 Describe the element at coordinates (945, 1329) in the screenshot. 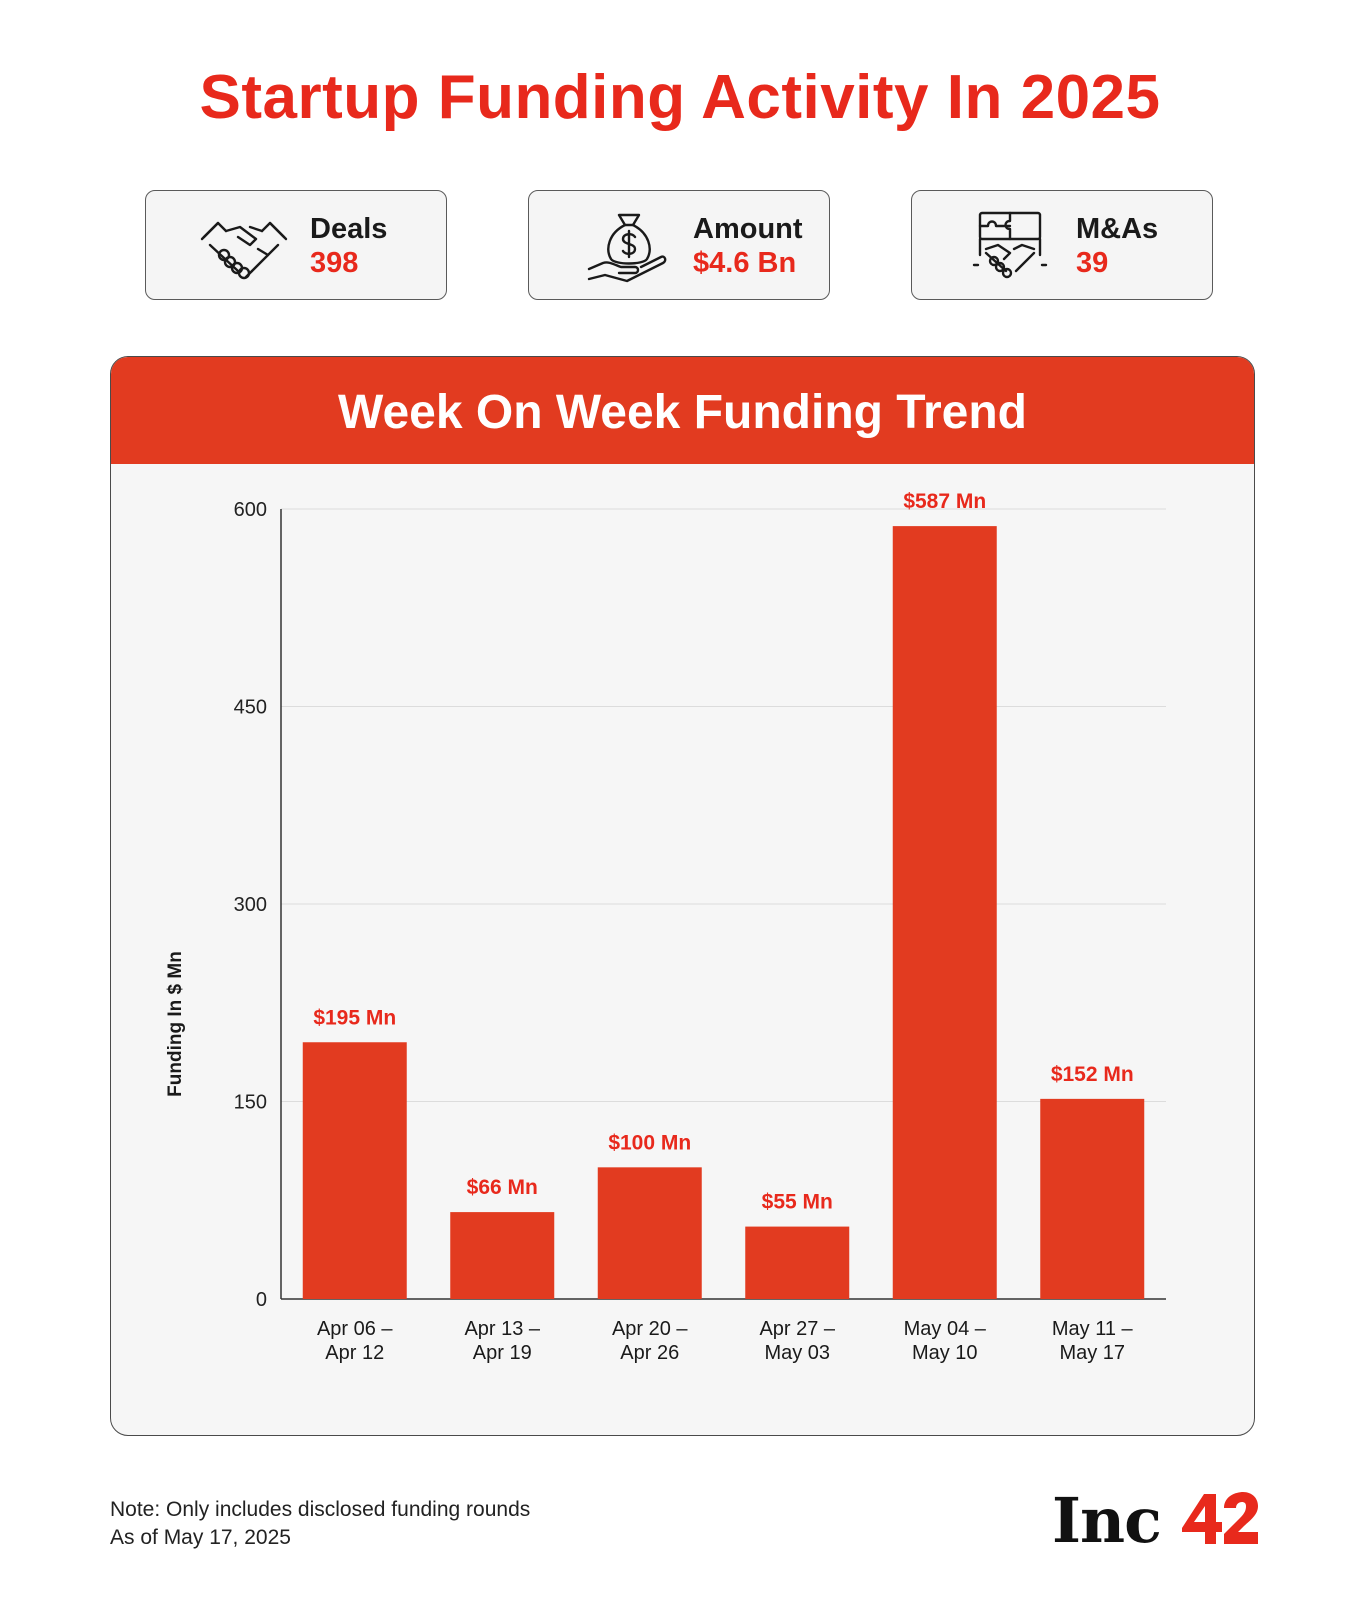

I see `x-tick-label: May 04 –` at that location.